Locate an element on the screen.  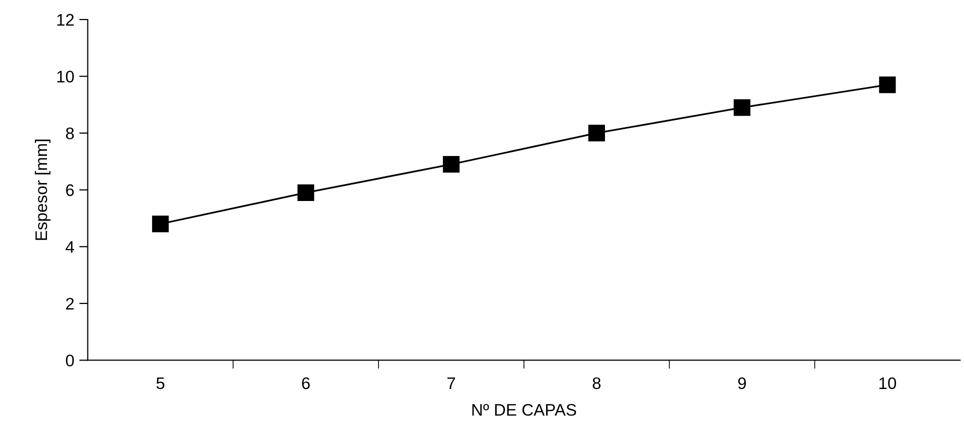
y-tick-label: 10 is located at coordinates (65, 76).